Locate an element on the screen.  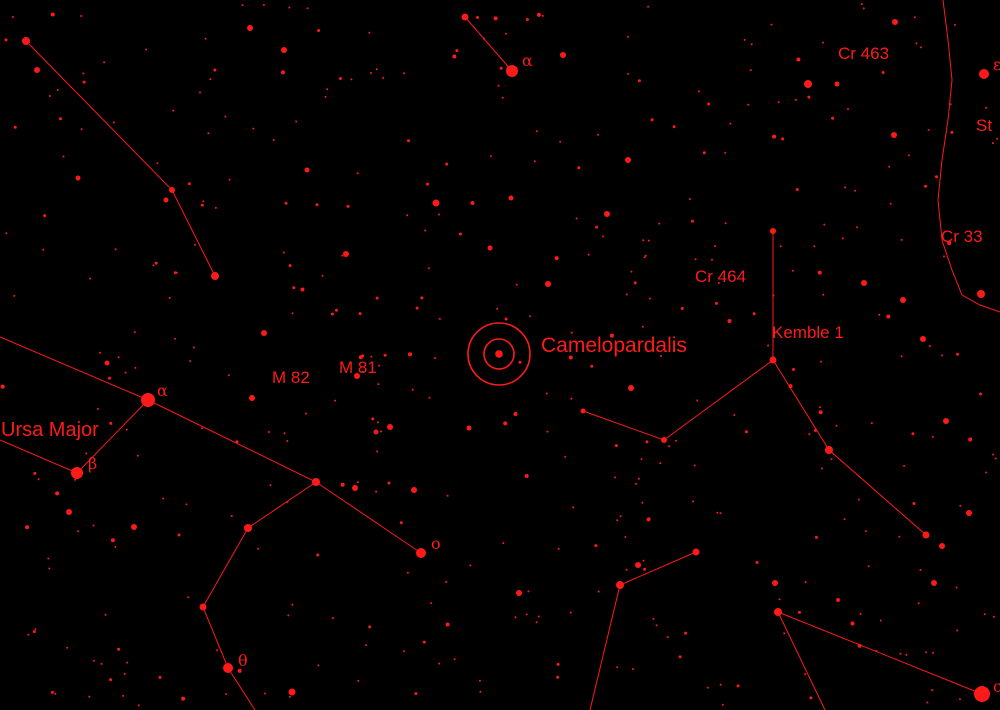
label-cr464: Cr 464 is located at coordinates (720, 276).